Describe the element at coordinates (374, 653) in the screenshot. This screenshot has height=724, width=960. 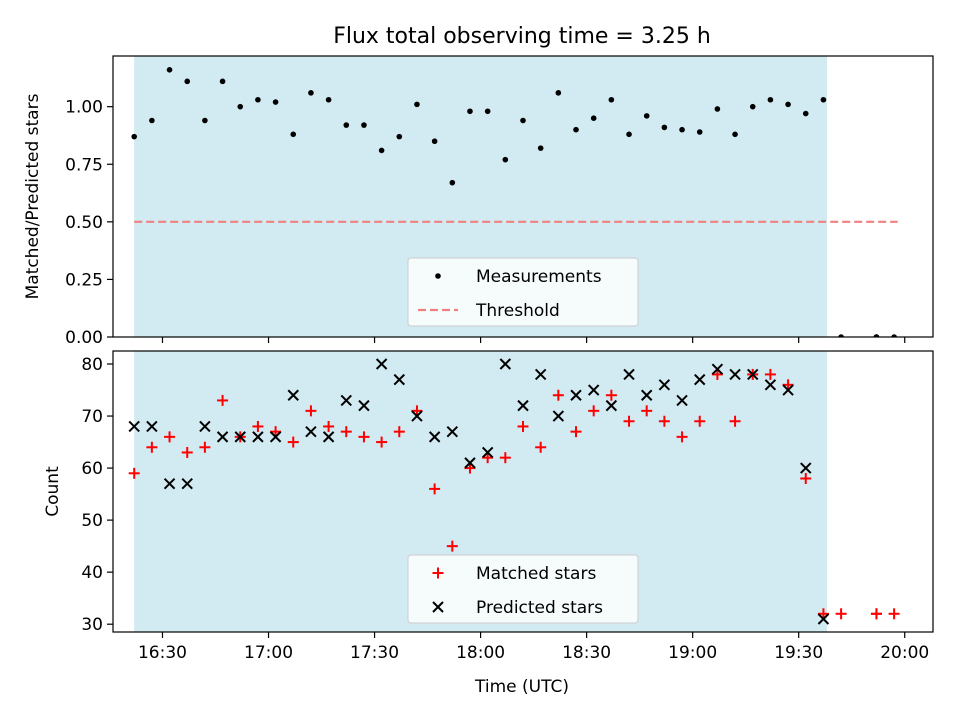
I see `x-tick-label: 17:30` at that location.